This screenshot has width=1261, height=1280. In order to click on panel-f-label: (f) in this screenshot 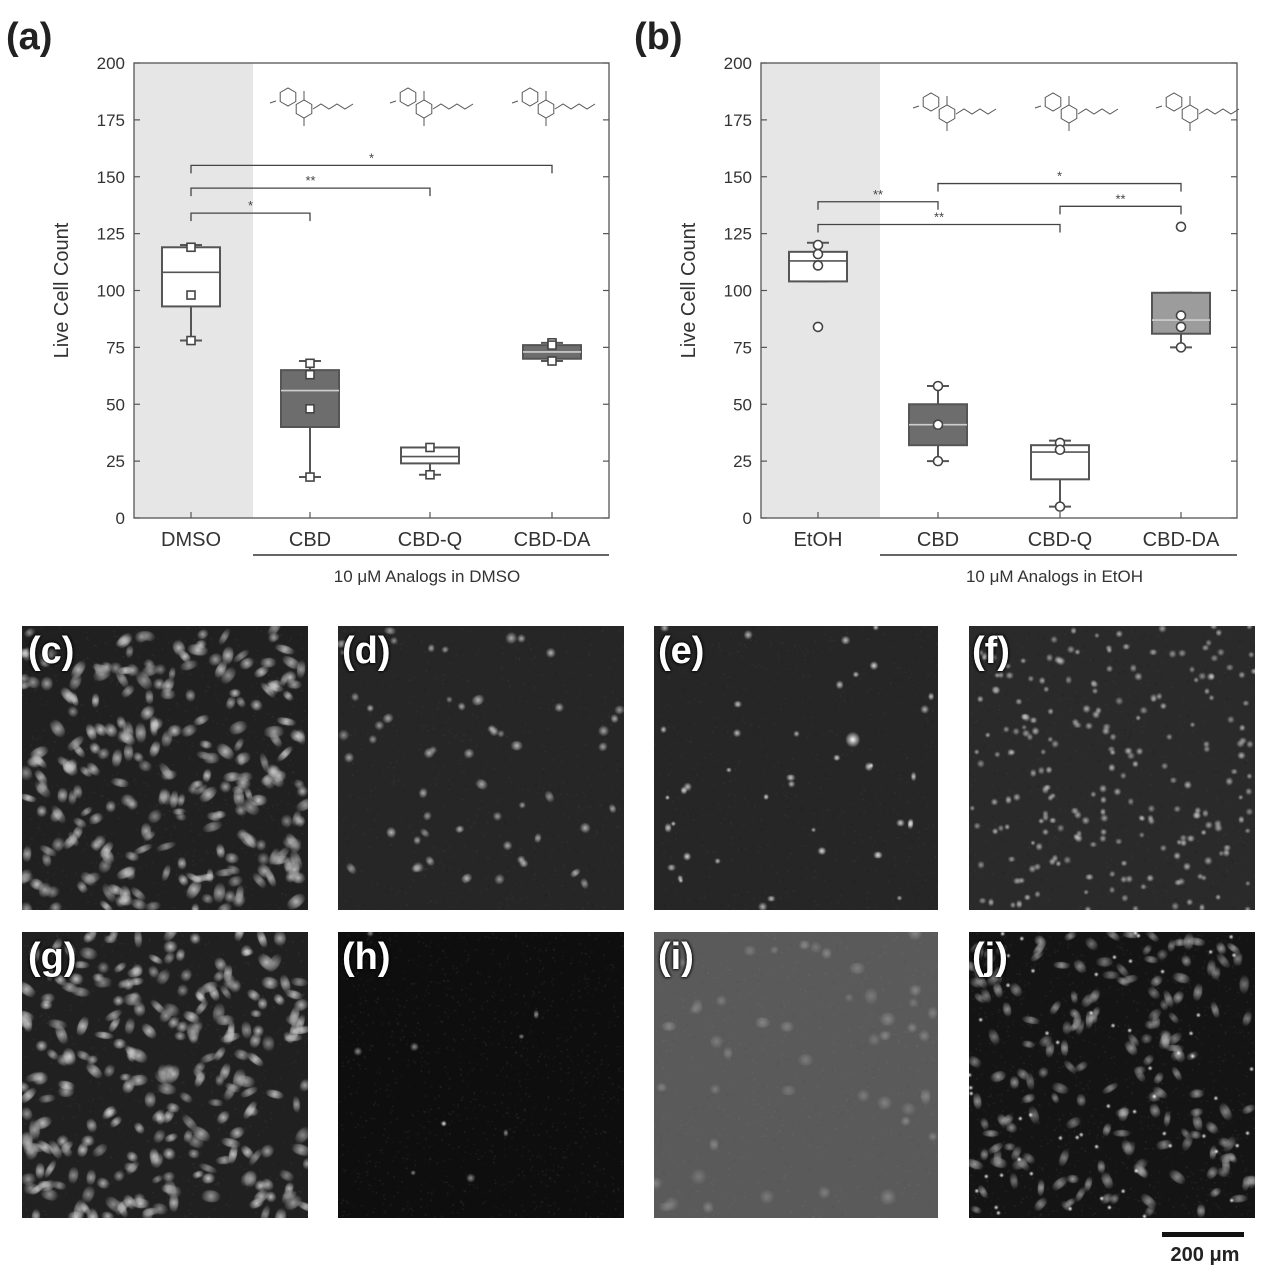, I will do `click(991, 651)`.